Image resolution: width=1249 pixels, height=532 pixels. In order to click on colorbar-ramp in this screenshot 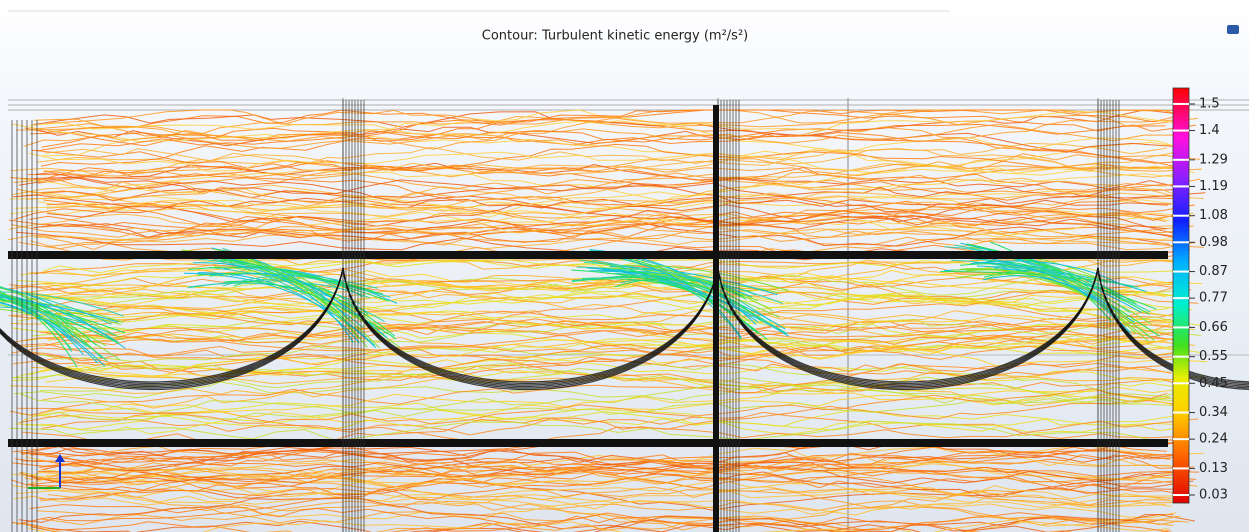, I will do `click(1181, 295)`.